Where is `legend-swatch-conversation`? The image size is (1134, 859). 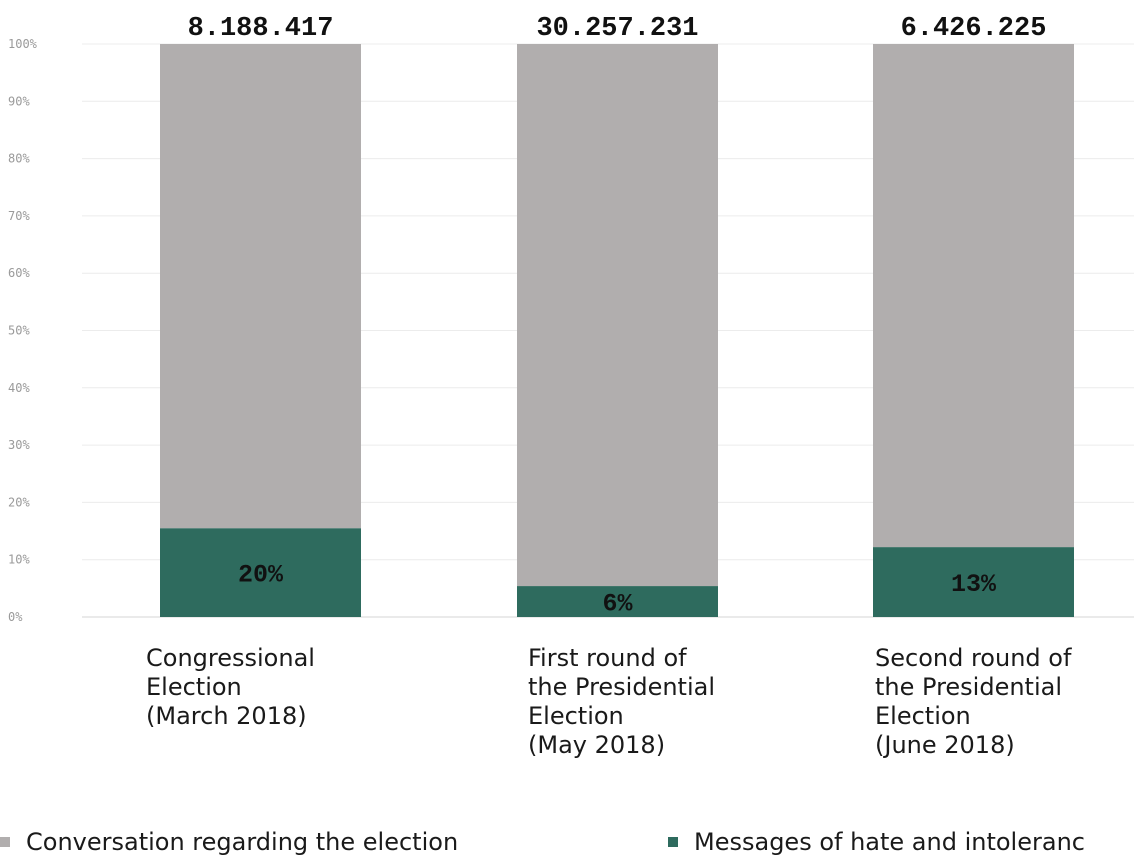 legend-swatch-conversation is located at coordinates (5, 842).